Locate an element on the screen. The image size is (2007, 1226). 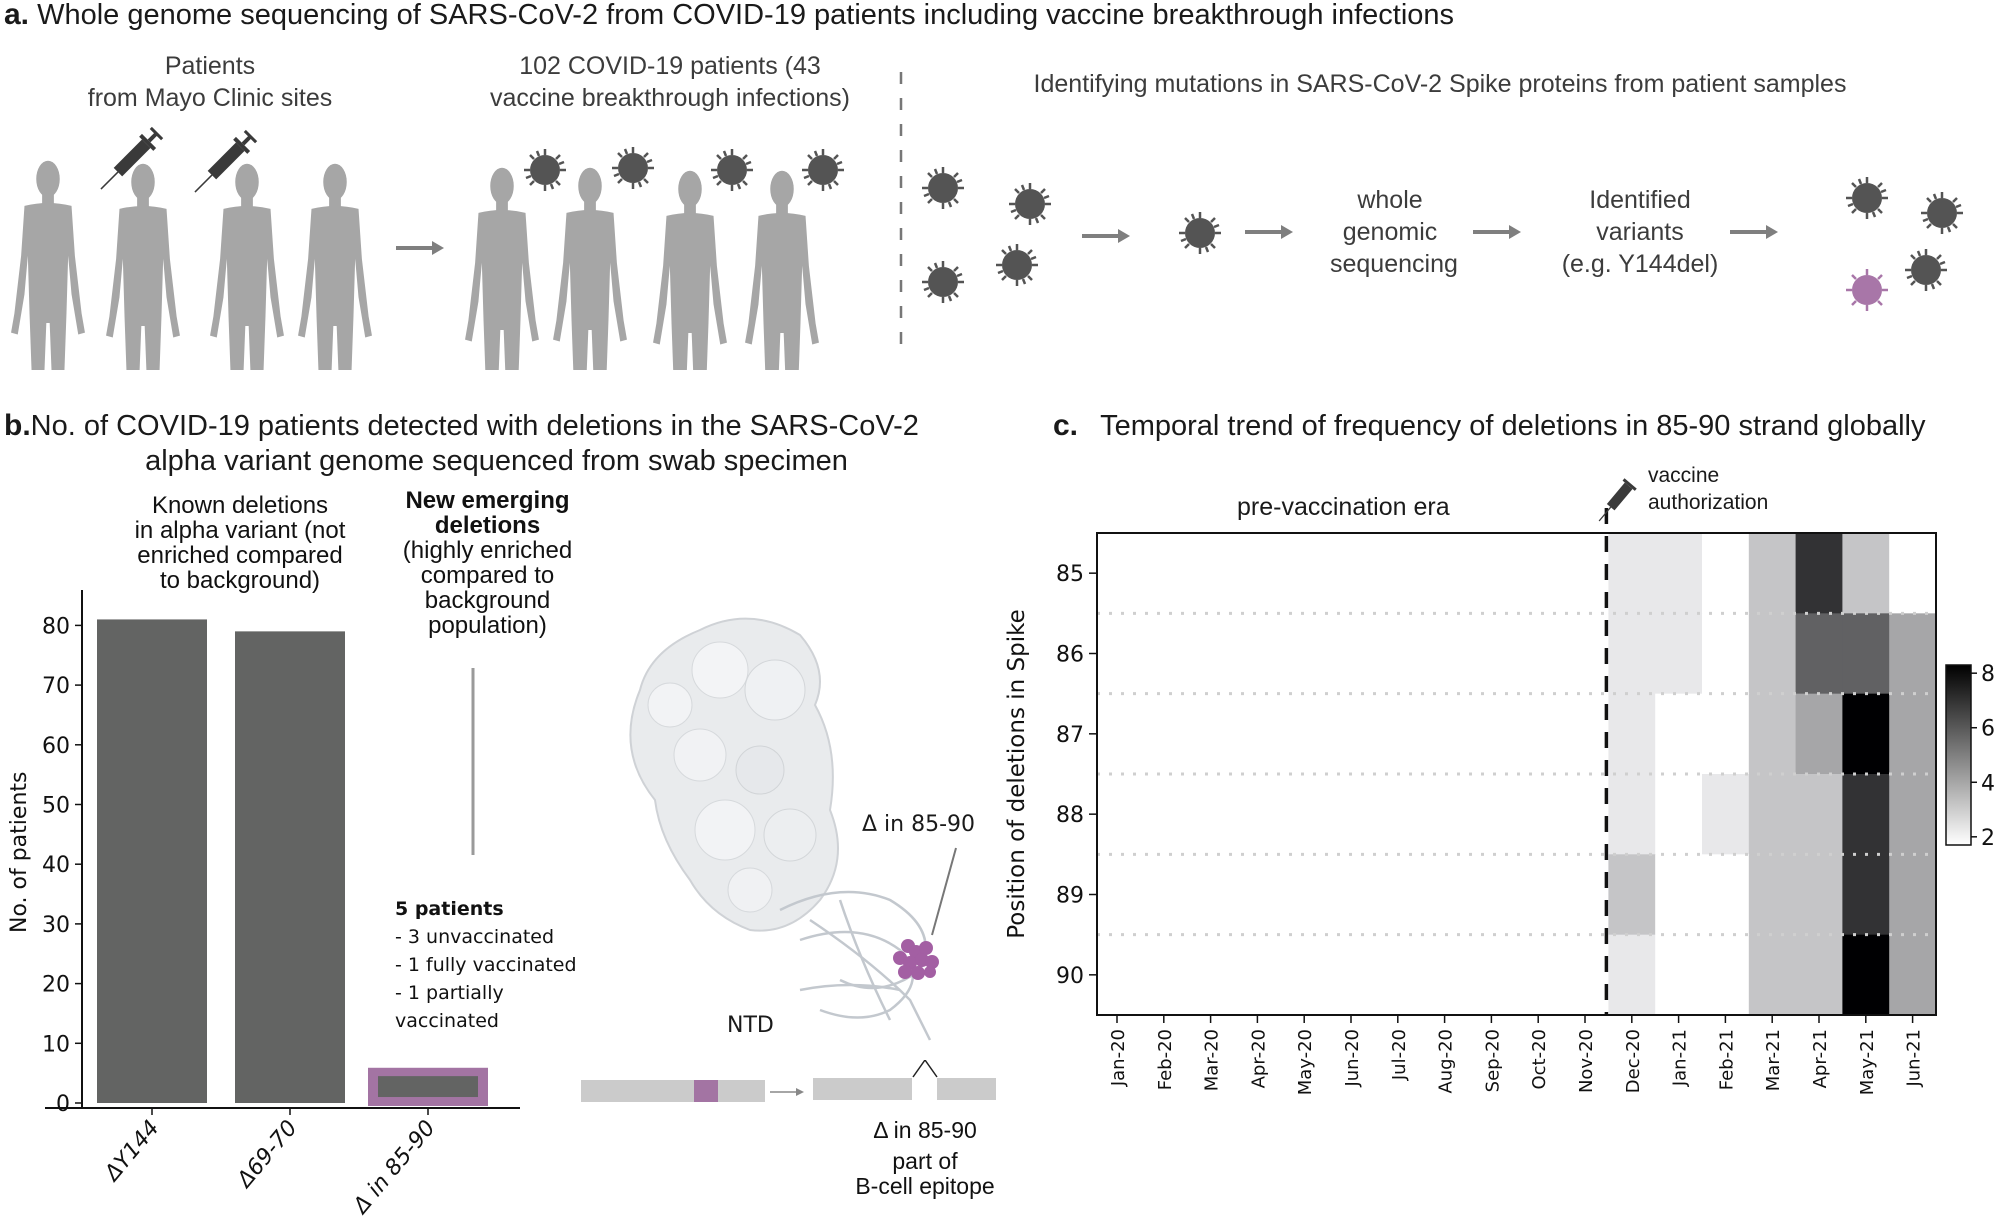
y-tick-label: 50 is located at coordinates (56, 806).